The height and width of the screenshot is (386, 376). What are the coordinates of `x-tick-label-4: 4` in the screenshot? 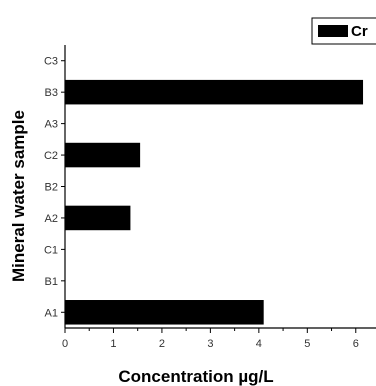 It's located at (259, 344).